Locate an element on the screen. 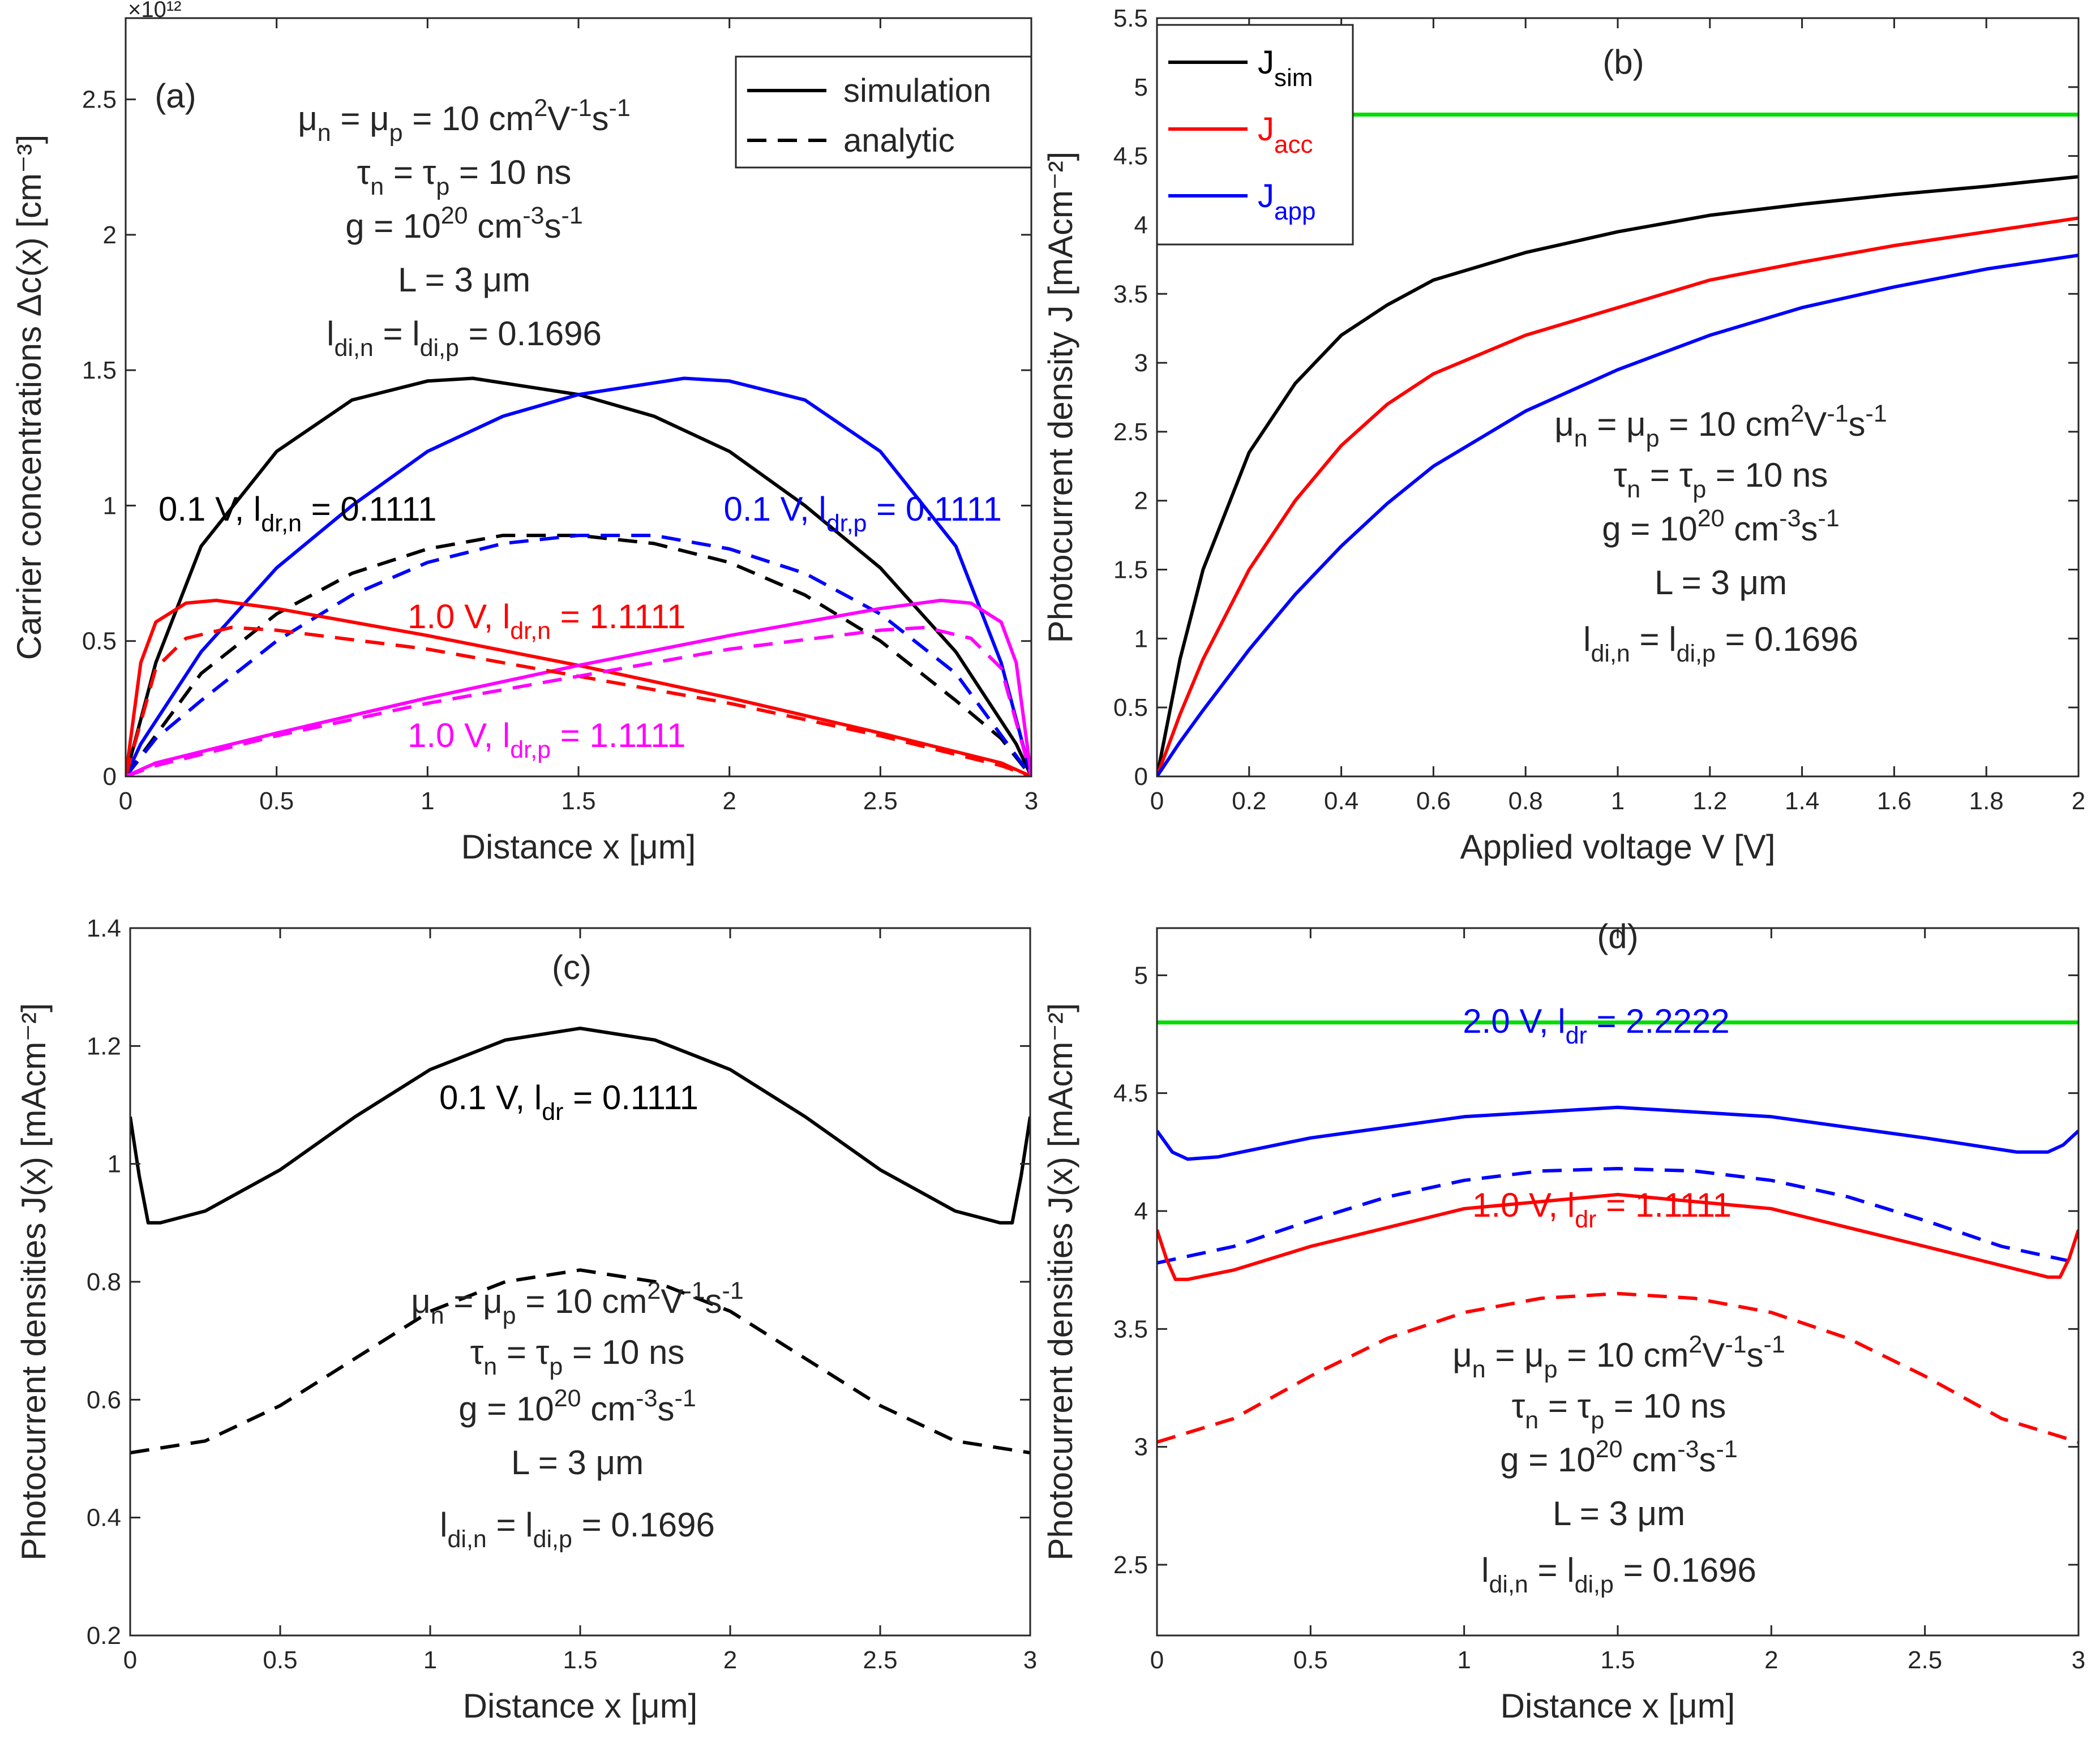 The width and height of the screenshot is (2100, 1743). series-line-j-app is located at coordinates (1617, 515).